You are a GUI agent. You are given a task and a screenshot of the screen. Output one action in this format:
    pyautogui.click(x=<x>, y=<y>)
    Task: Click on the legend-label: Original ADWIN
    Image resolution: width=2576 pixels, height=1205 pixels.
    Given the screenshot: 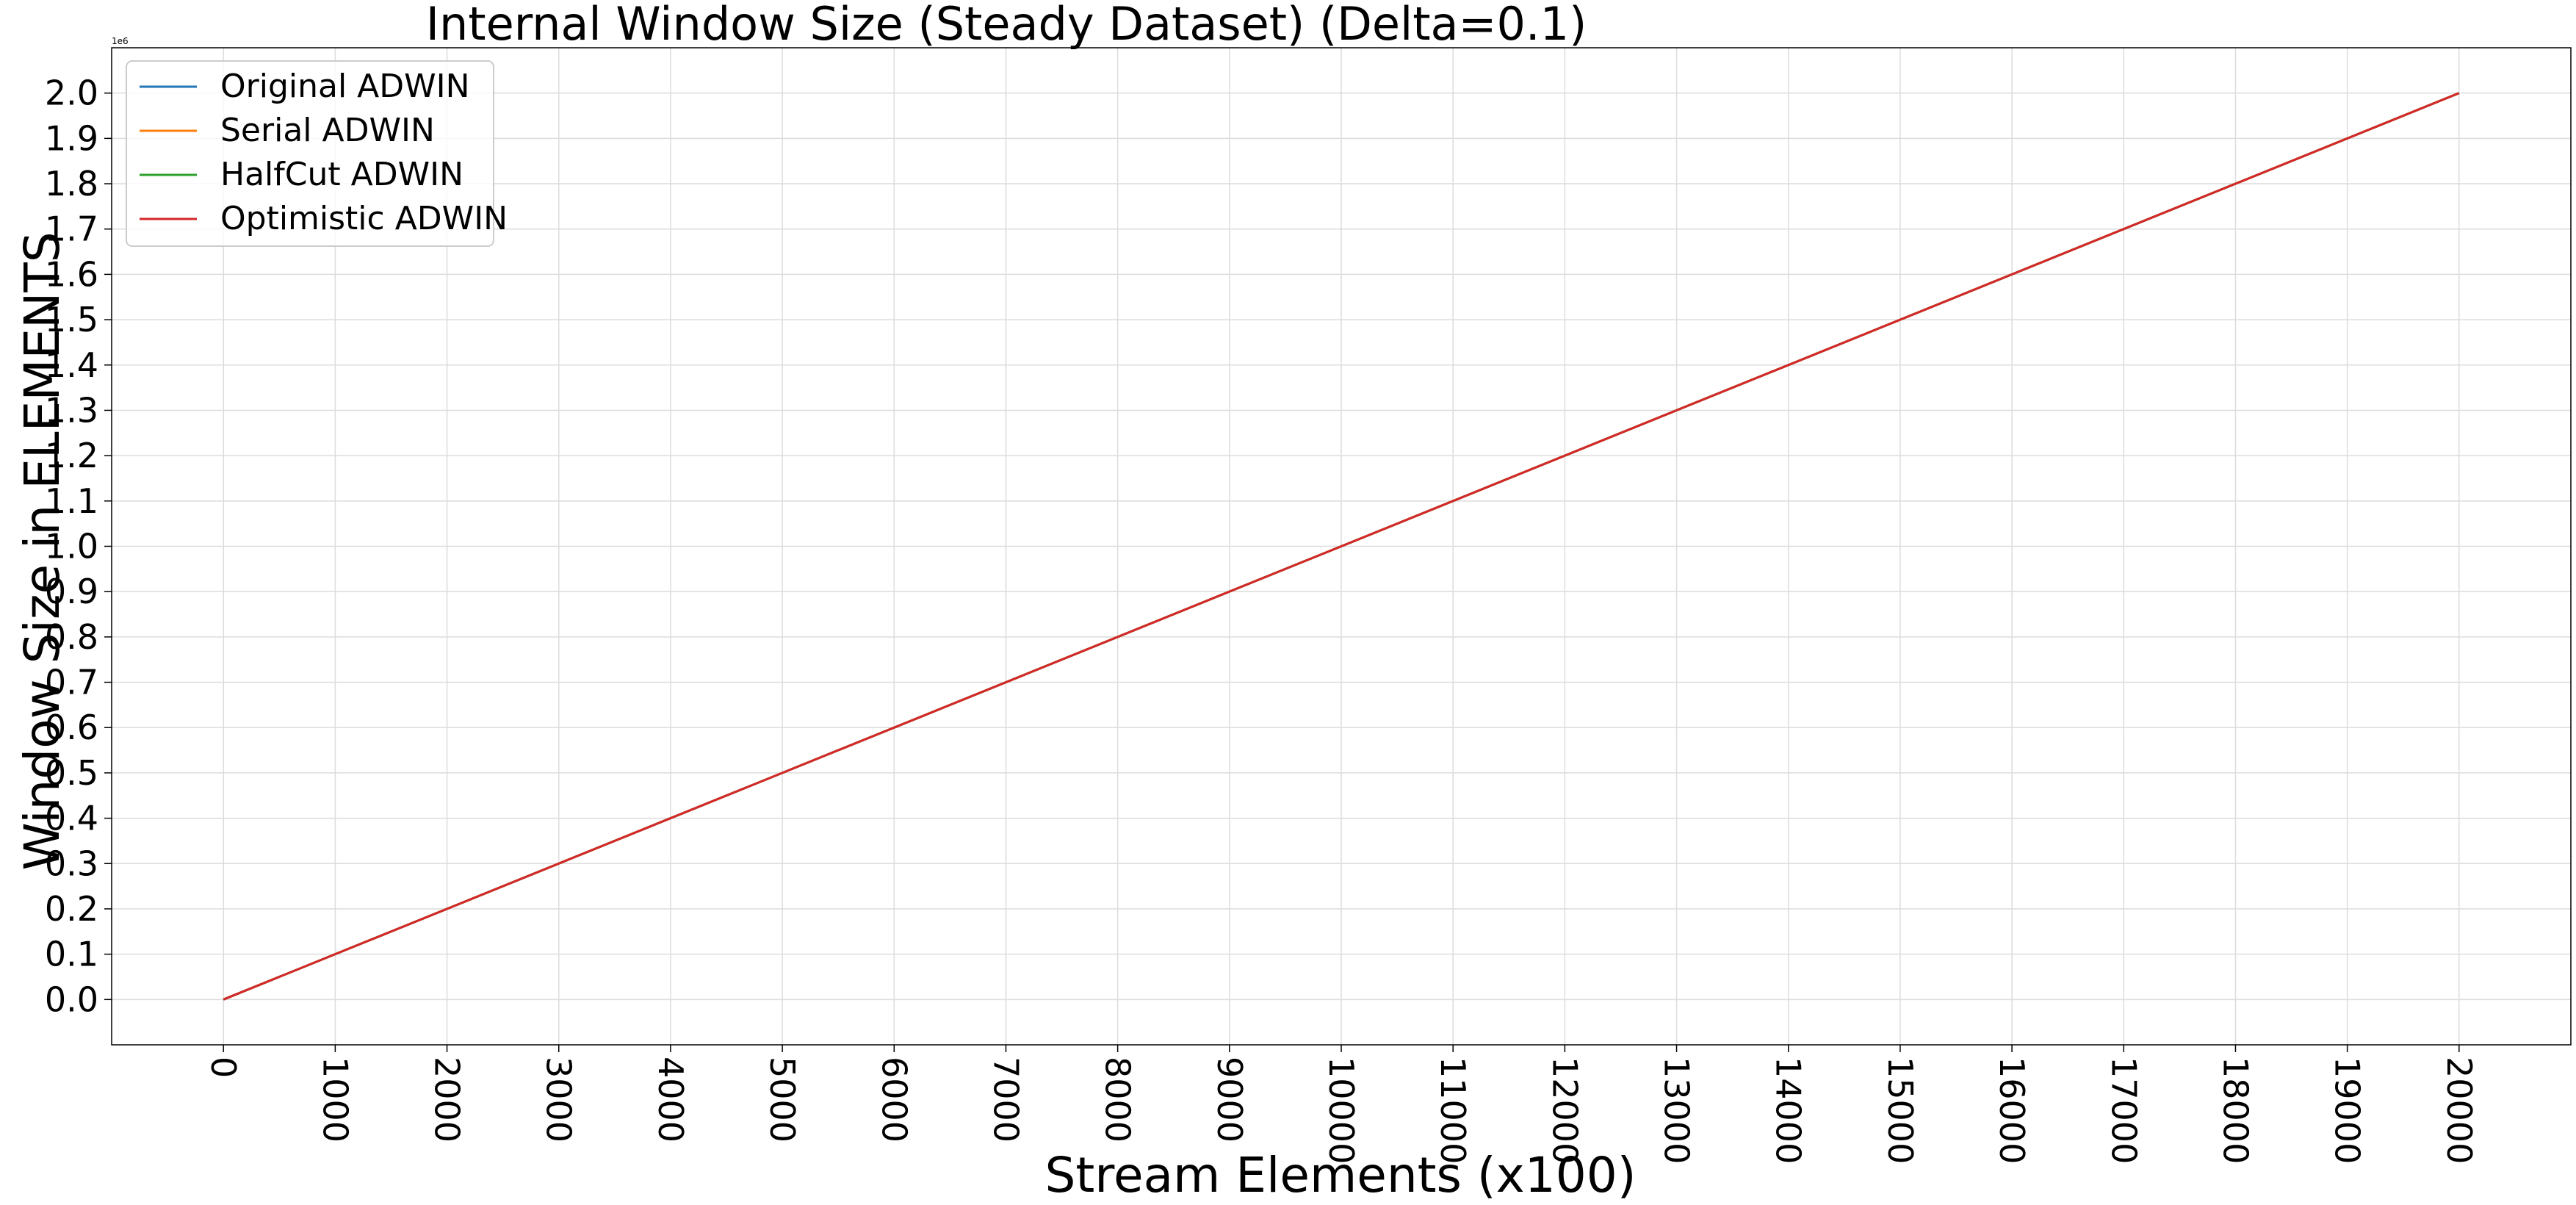 What is the action you would take?
    pyautogui.click(x=345, y=86)
    